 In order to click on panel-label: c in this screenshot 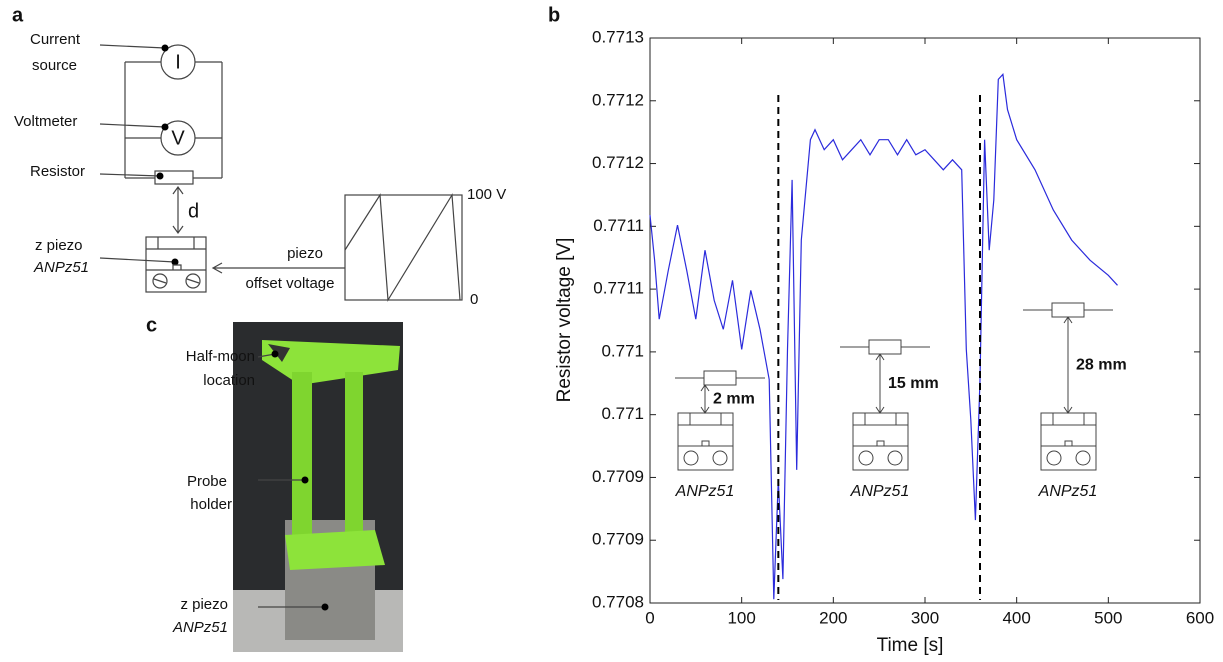, I will do `click(151, 325)`.